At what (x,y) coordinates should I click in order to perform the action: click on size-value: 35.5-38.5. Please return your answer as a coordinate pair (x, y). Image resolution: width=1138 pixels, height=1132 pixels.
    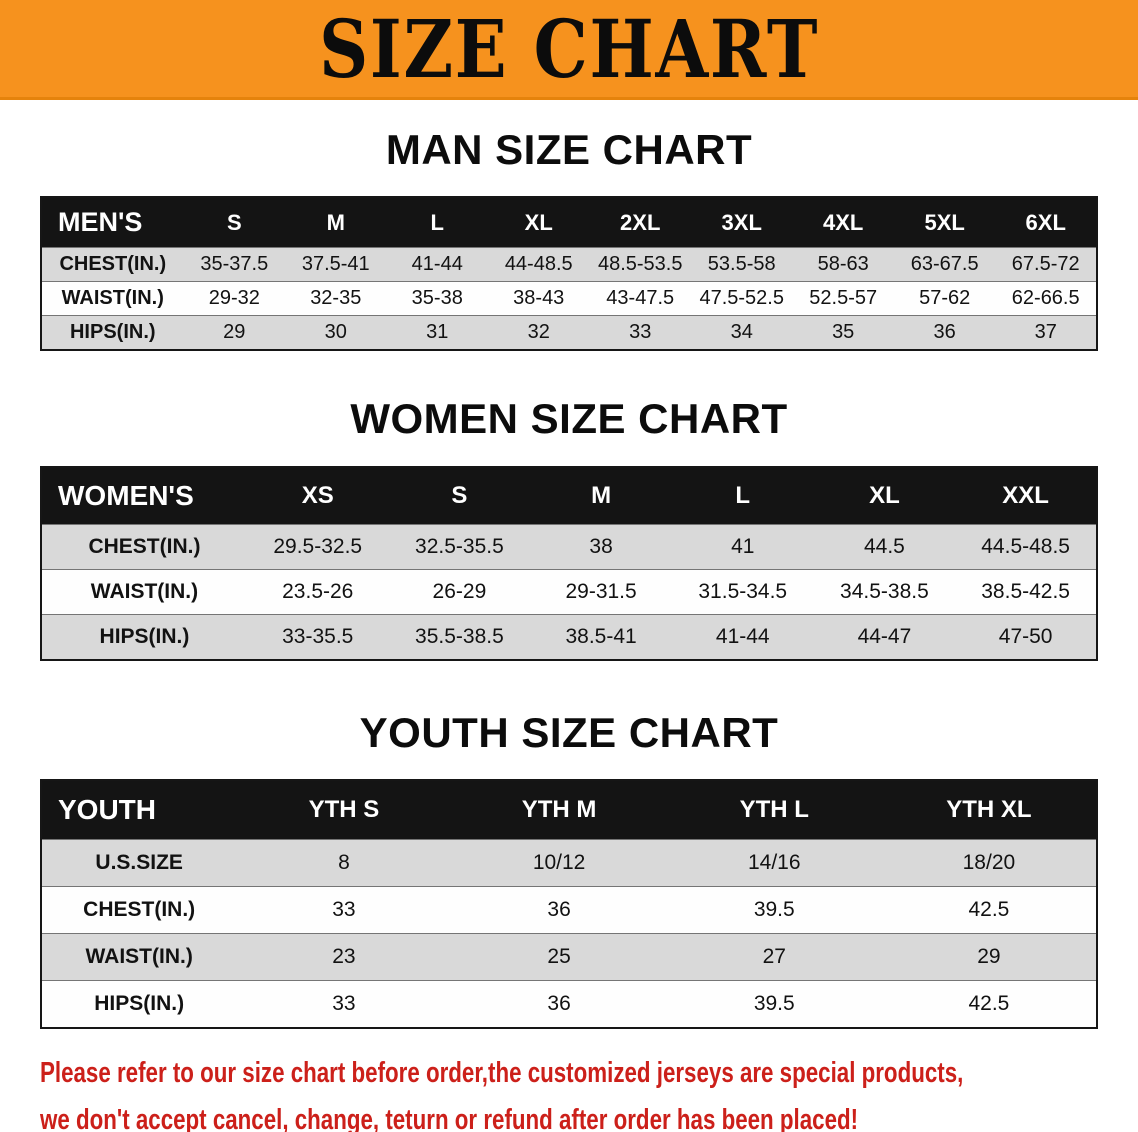
    Looking at the image, I should click on (459, 636).